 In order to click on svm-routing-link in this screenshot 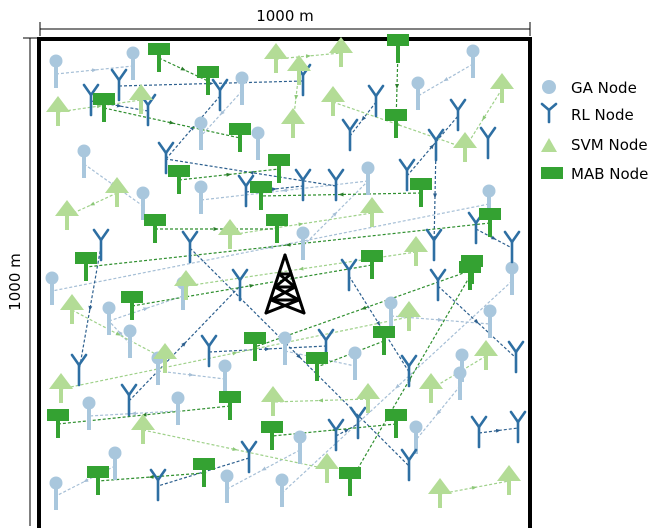, I will do `click(399, 125)`.